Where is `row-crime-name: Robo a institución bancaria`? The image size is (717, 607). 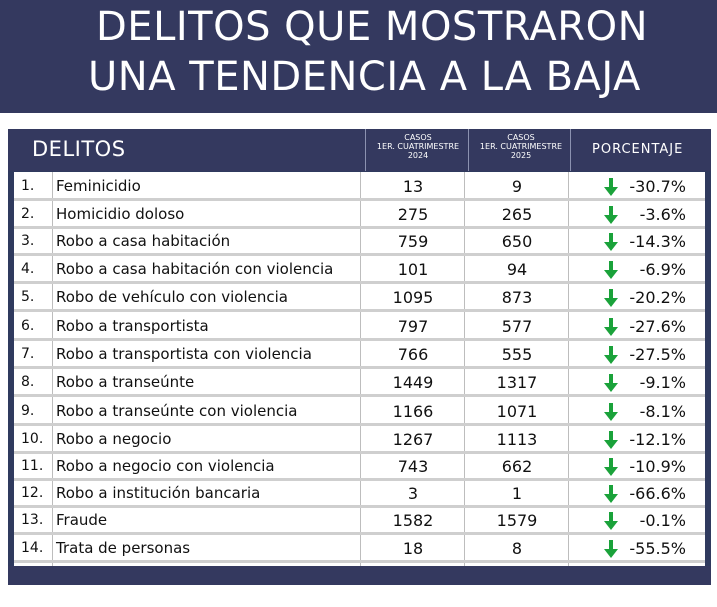
row-crime-name: Robo a institución bancaria is located at coordinates (158, 493).